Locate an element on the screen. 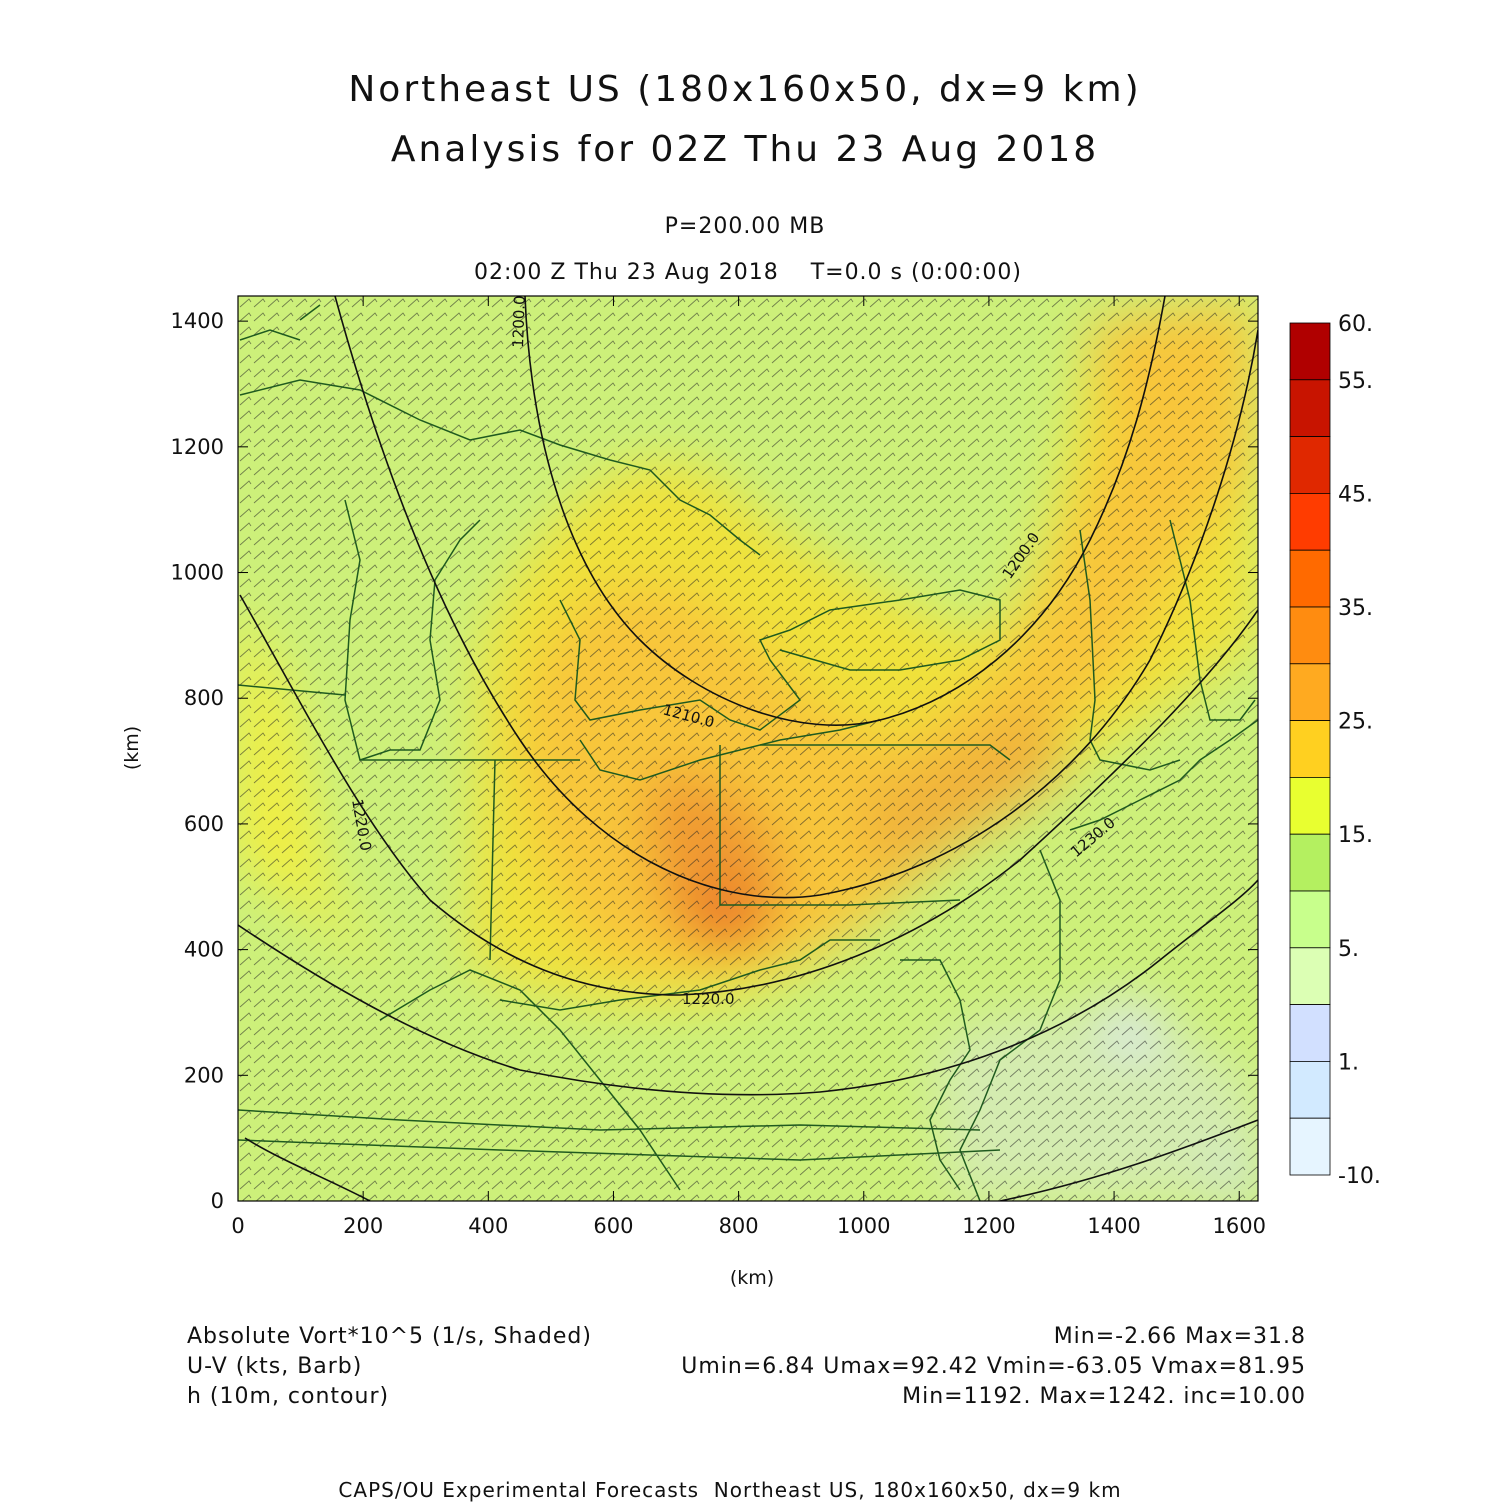  y-tick-labels: 0 200 400 600 800 1000 1200 1400 is located at coordinates (197, 761).